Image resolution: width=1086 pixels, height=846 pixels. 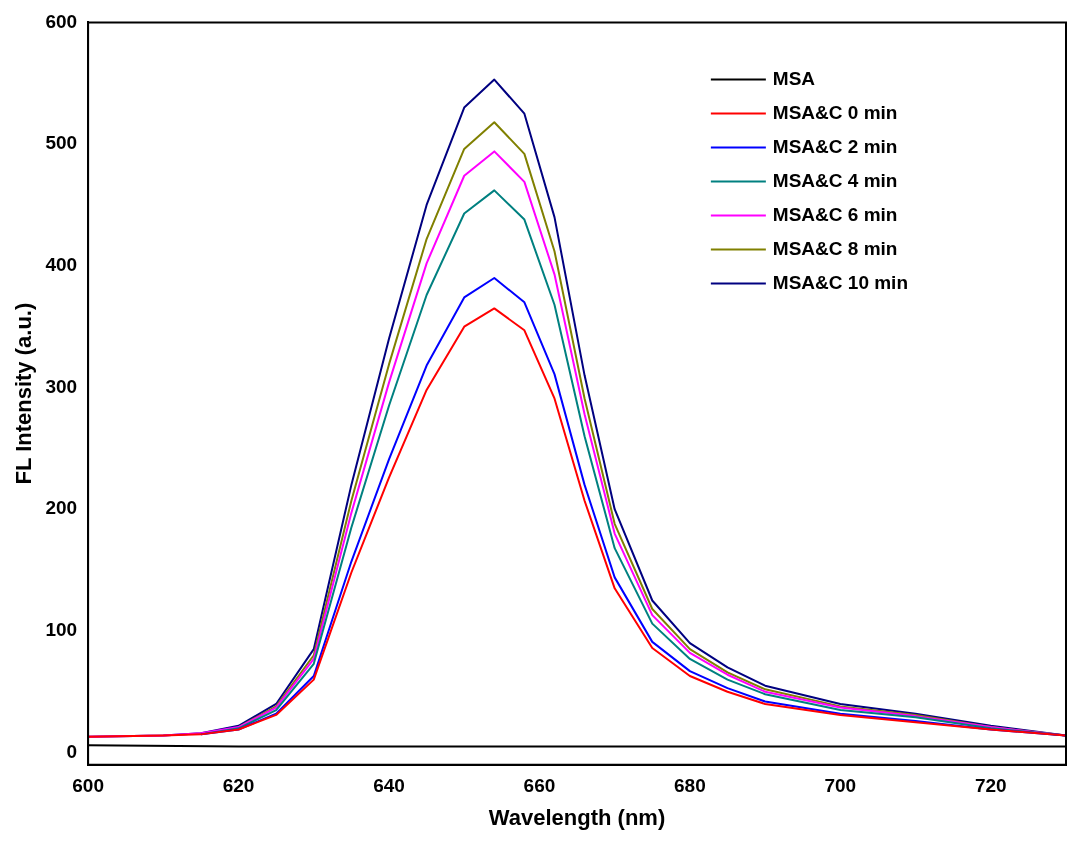 What do you see at coordinates (835, 112) in the screenshot?
I see `legend-label: MSA&C 0 min` at bounding box center [835, 112].